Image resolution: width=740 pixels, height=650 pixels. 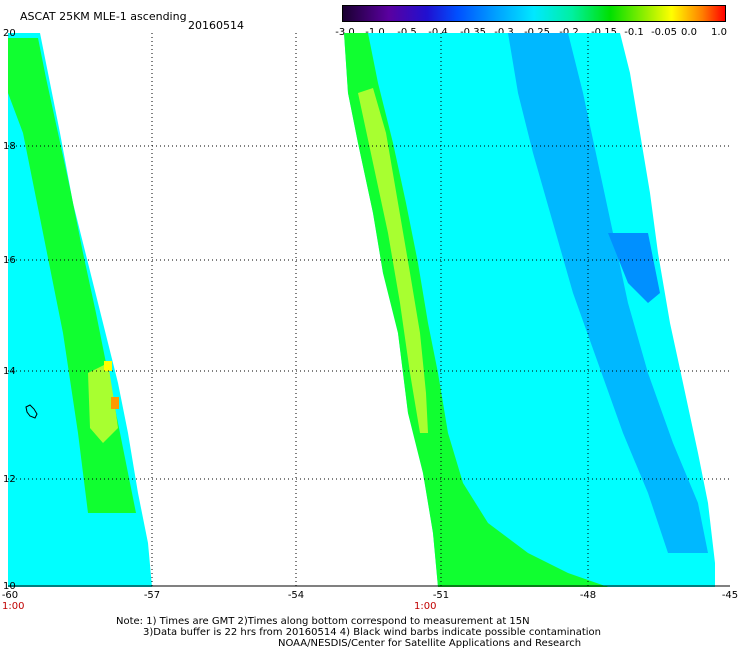 What do you see at coordinates (634, 32) in the screenshot?
I see `colorbar-tick: -0.1` at bounding box center [634, 32].